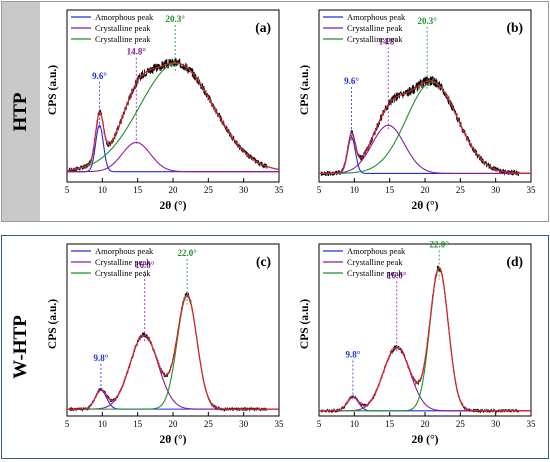  Describe the element at coordinates (515, 27) in the screenshot. I see `panel-letter: (b)` at that location.